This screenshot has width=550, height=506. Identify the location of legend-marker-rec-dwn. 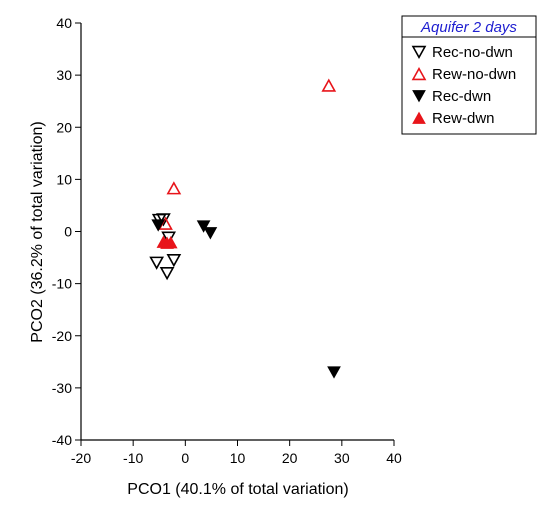
(419, 96).